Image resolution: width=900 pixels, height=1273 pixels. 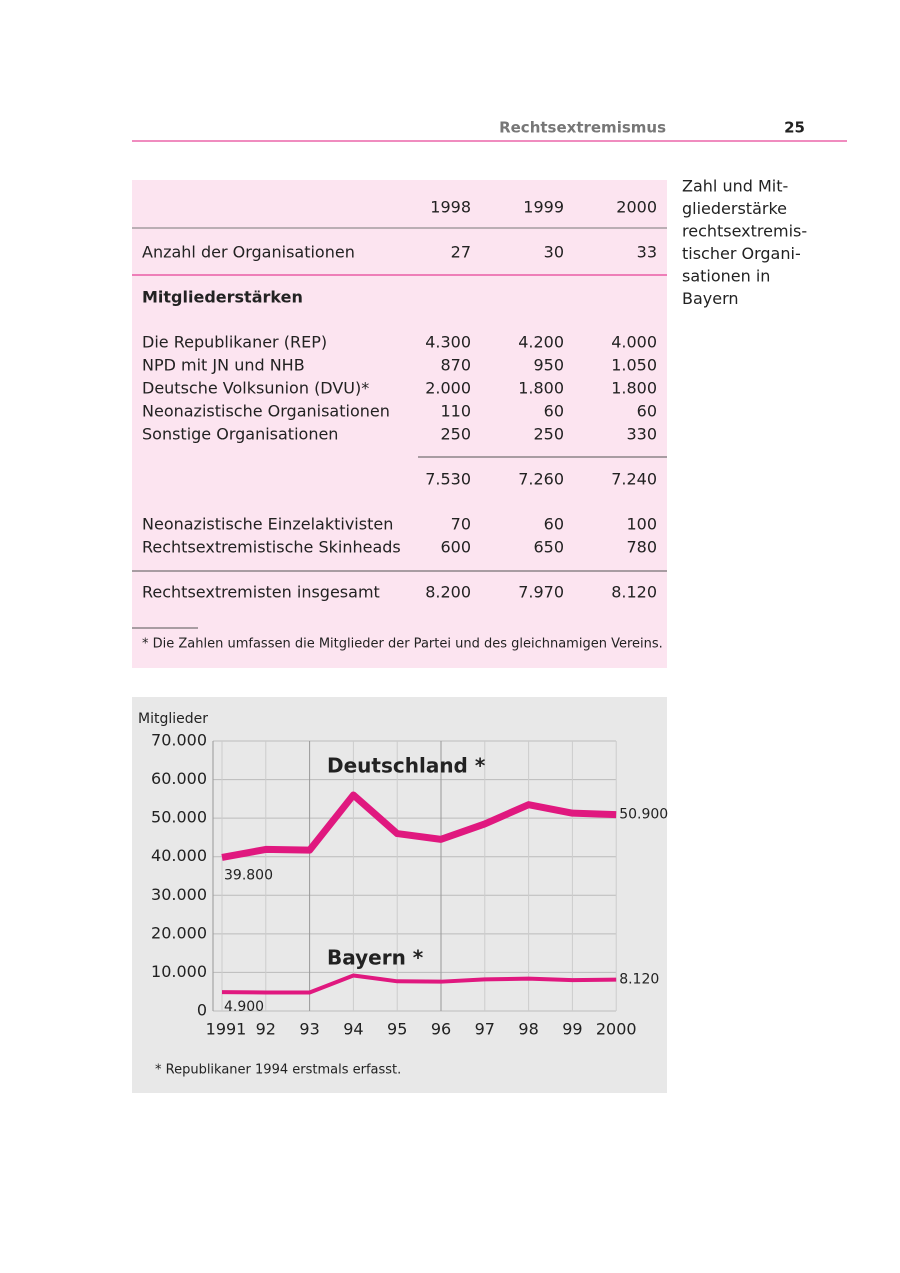 I want to click on series-label: Bayern *, so click(x=375, y=958).